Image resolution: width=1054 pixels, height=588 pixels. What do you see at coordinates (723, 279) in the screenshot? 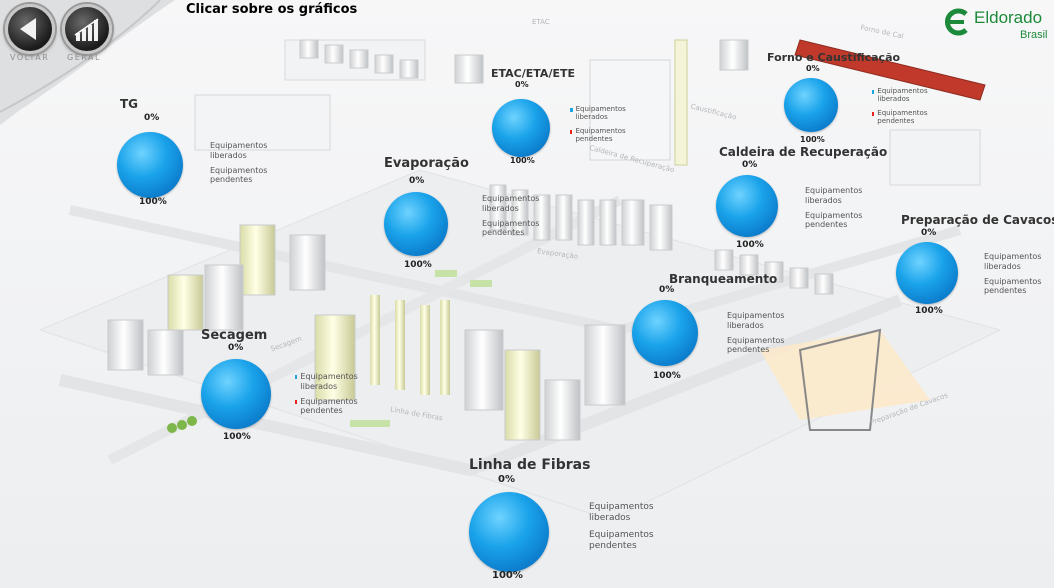
I see `area-title: Branqueamento` at bounding box center [723, 279].